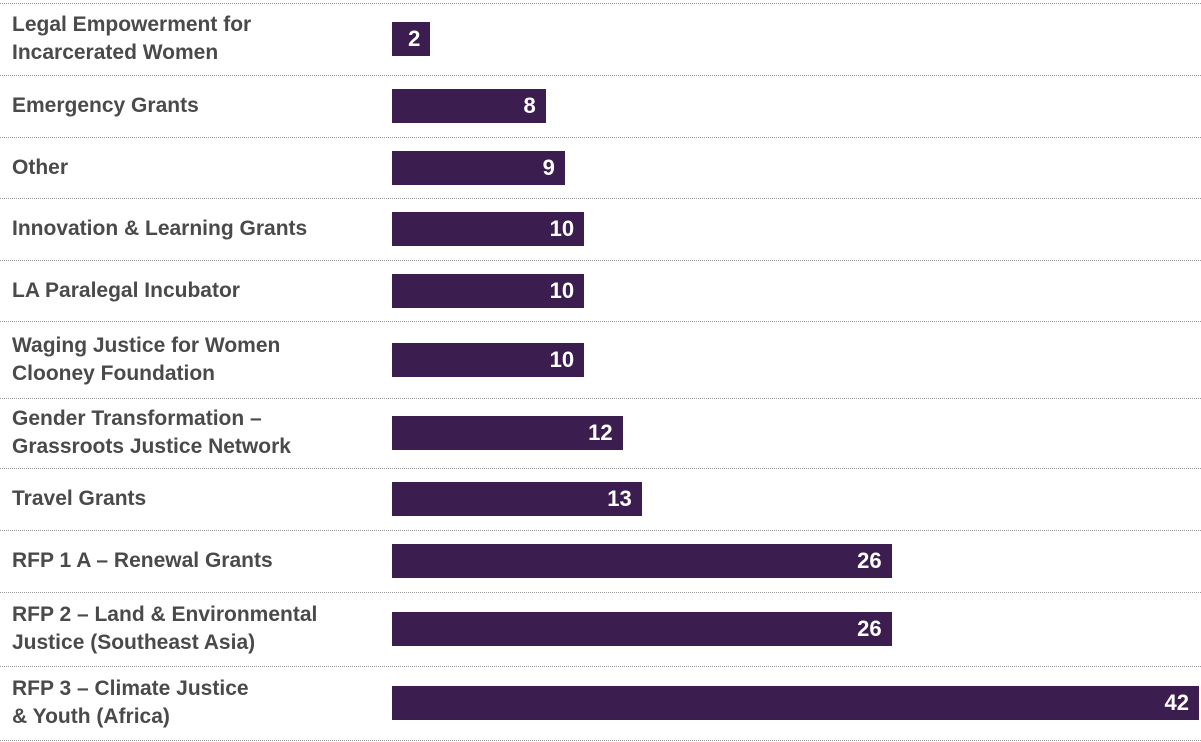 Image resolution: width=1201 pixels, height=742 pixels. Describe the element at coordinates (1176, 702) in the screenshot. I see `bar-value-label: 42` at that location.